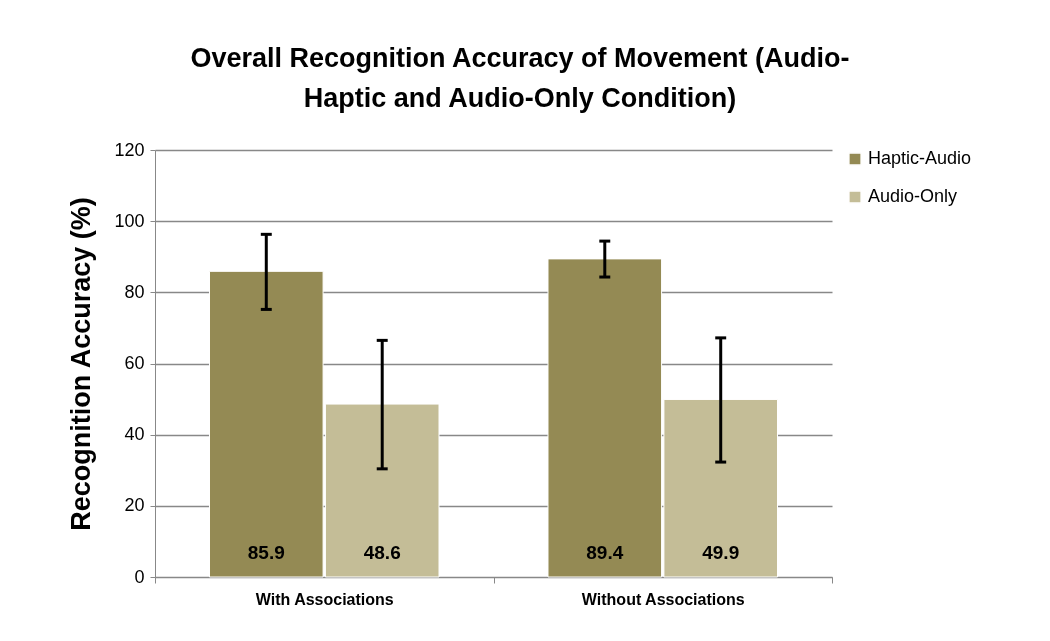 This screenshot has width=1050, height=641. Describe the element at coordinates (139, 576) in the screenshot. I see `y-tick-label: 0` at that location.